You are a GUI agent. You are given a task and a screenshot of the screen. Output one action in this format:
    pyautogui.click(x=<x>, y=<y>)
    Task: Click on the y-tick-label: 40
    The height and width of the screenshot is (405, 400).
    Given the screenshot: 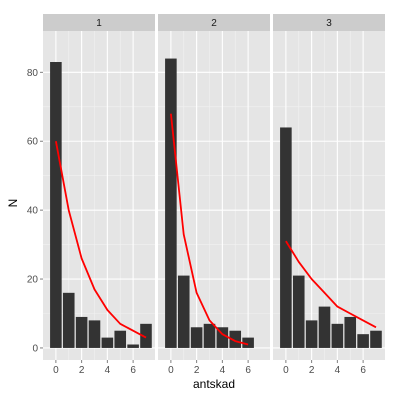 What is the action you would take?
    pyautogui.click(x=33, y=211)
    